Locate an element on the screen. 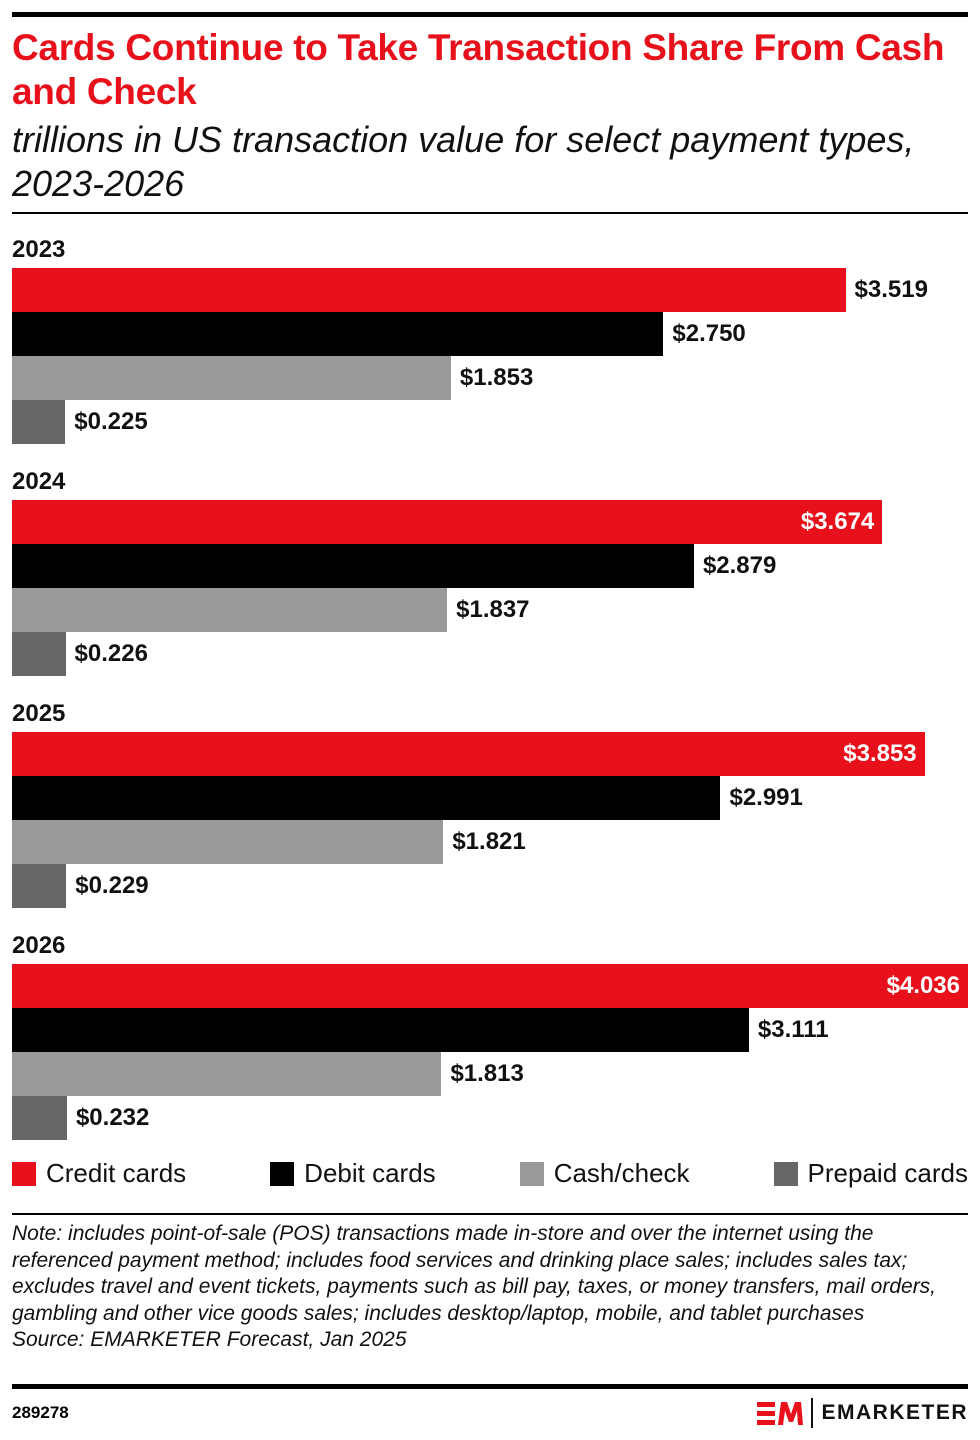 This screenshot has height=1440, width=980. data-label: $0.232 is located at coordinates (112, 1117).